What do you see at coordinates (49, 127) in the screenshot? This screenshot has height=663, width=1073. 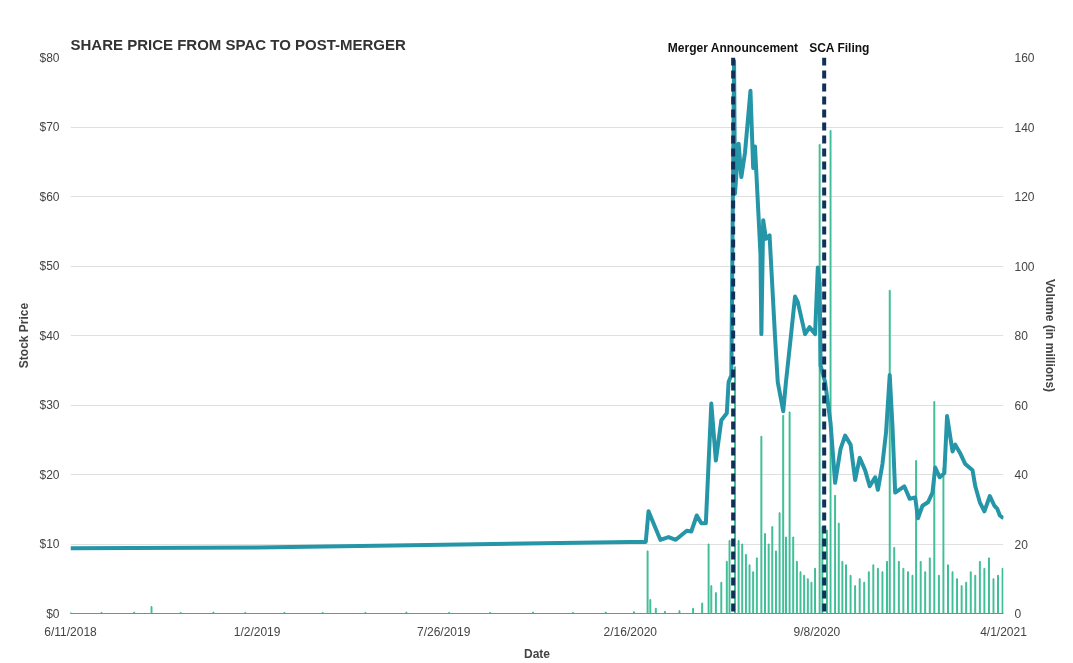 I see `y-tick-label: $70` at bounding box center [49, 127].